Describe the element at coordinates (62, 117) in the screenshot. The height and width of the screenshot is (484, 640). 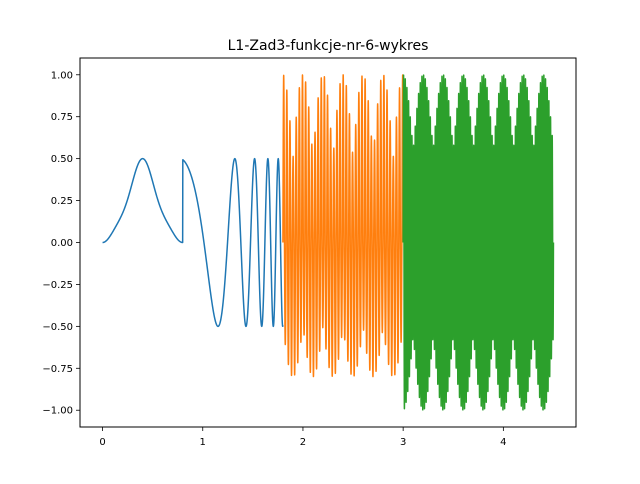
I see `y-tick-label: 0.75` at that location.